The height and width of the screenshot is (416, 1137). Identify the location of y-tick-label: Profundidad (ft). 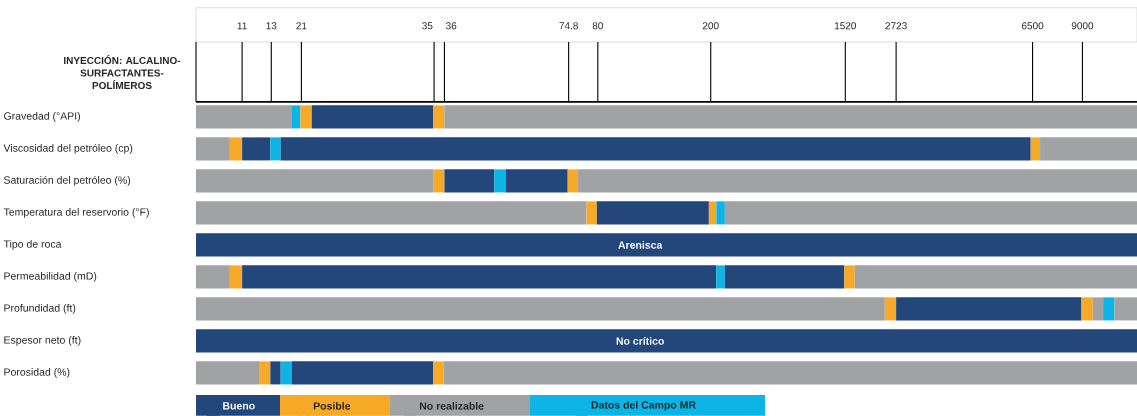
(40, 309).